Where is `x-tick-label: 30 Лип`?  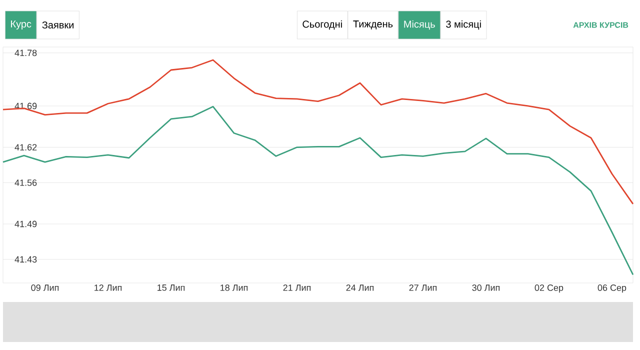
x-tick-label: 30 Лип is located at coordinates (486, 287).